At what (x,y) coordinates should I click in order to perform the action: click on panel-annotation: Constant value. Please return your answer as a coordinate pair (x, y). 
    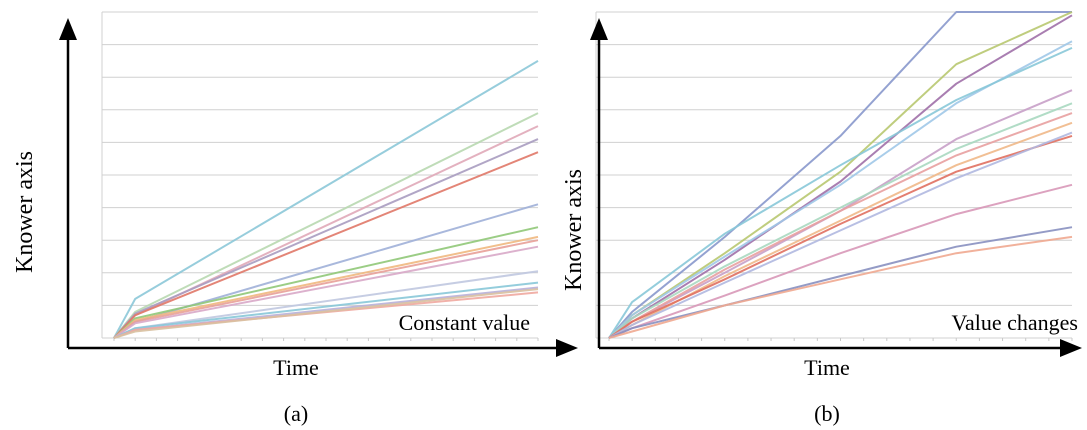
    Looking at the image, I should click on (464, 322).